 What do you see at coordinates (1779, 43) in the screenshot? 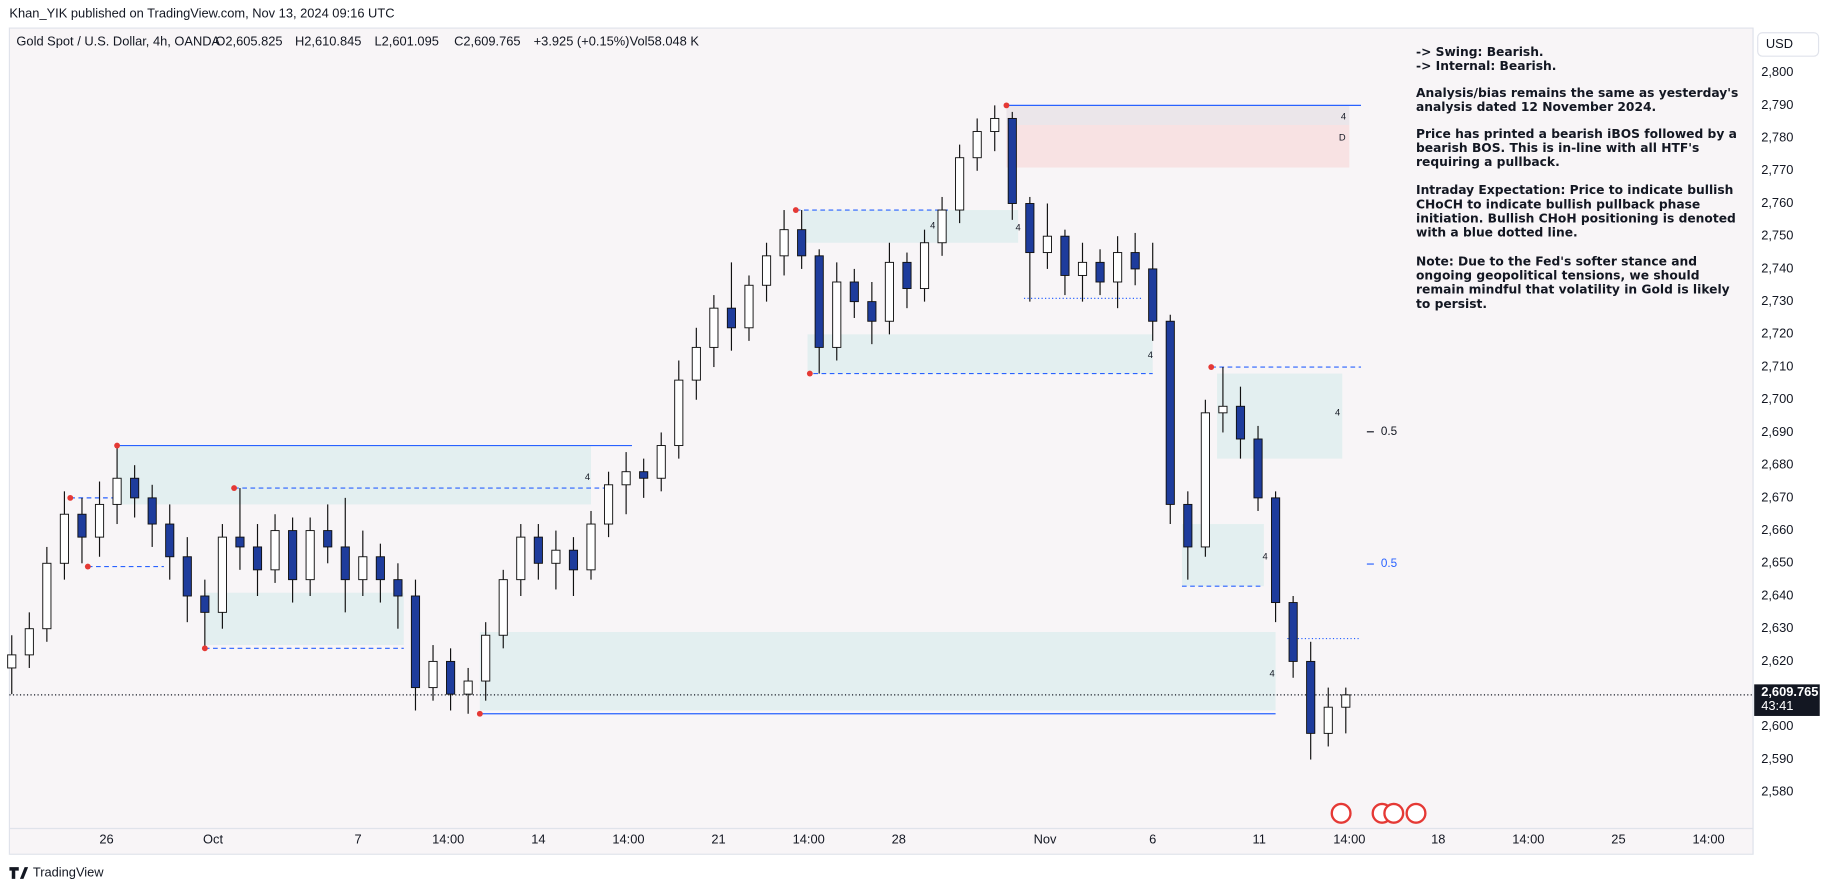
I see `currency: USD` at bounding box center [1779, 43].